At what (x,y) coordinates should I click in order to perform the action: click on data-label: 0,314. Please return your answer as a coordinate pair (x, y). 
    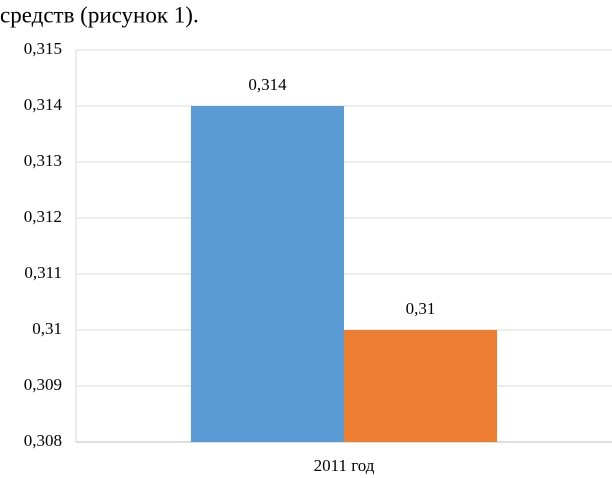
    Looking at the image, I should click on (267, 84).